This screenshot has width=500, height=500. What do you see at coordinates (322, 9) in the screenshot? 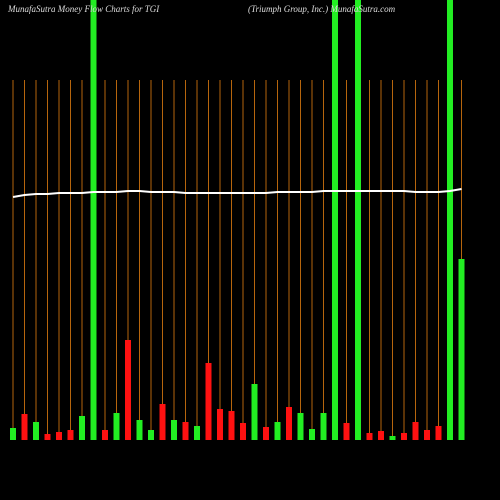
I see `chart-subtitle: (Triumph Group, Inc.) MunafaSutra.com` at bounding box center [322, 9].